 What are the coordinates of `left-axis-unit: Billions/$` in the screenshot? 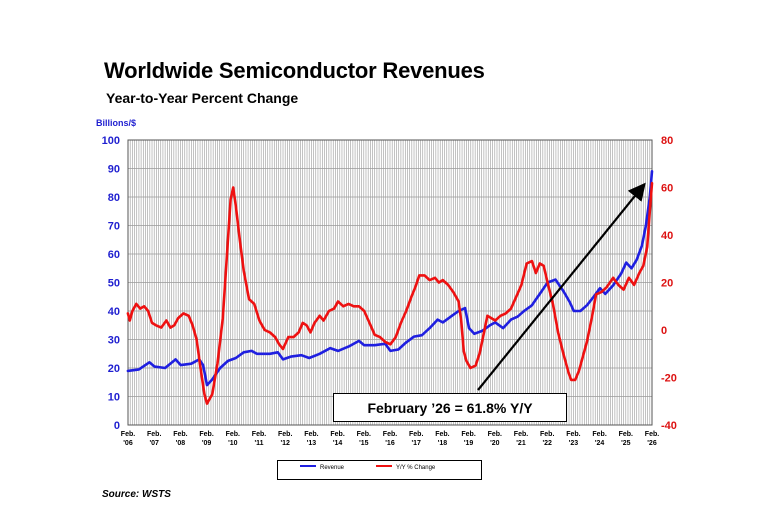 It's located at (116, 123).